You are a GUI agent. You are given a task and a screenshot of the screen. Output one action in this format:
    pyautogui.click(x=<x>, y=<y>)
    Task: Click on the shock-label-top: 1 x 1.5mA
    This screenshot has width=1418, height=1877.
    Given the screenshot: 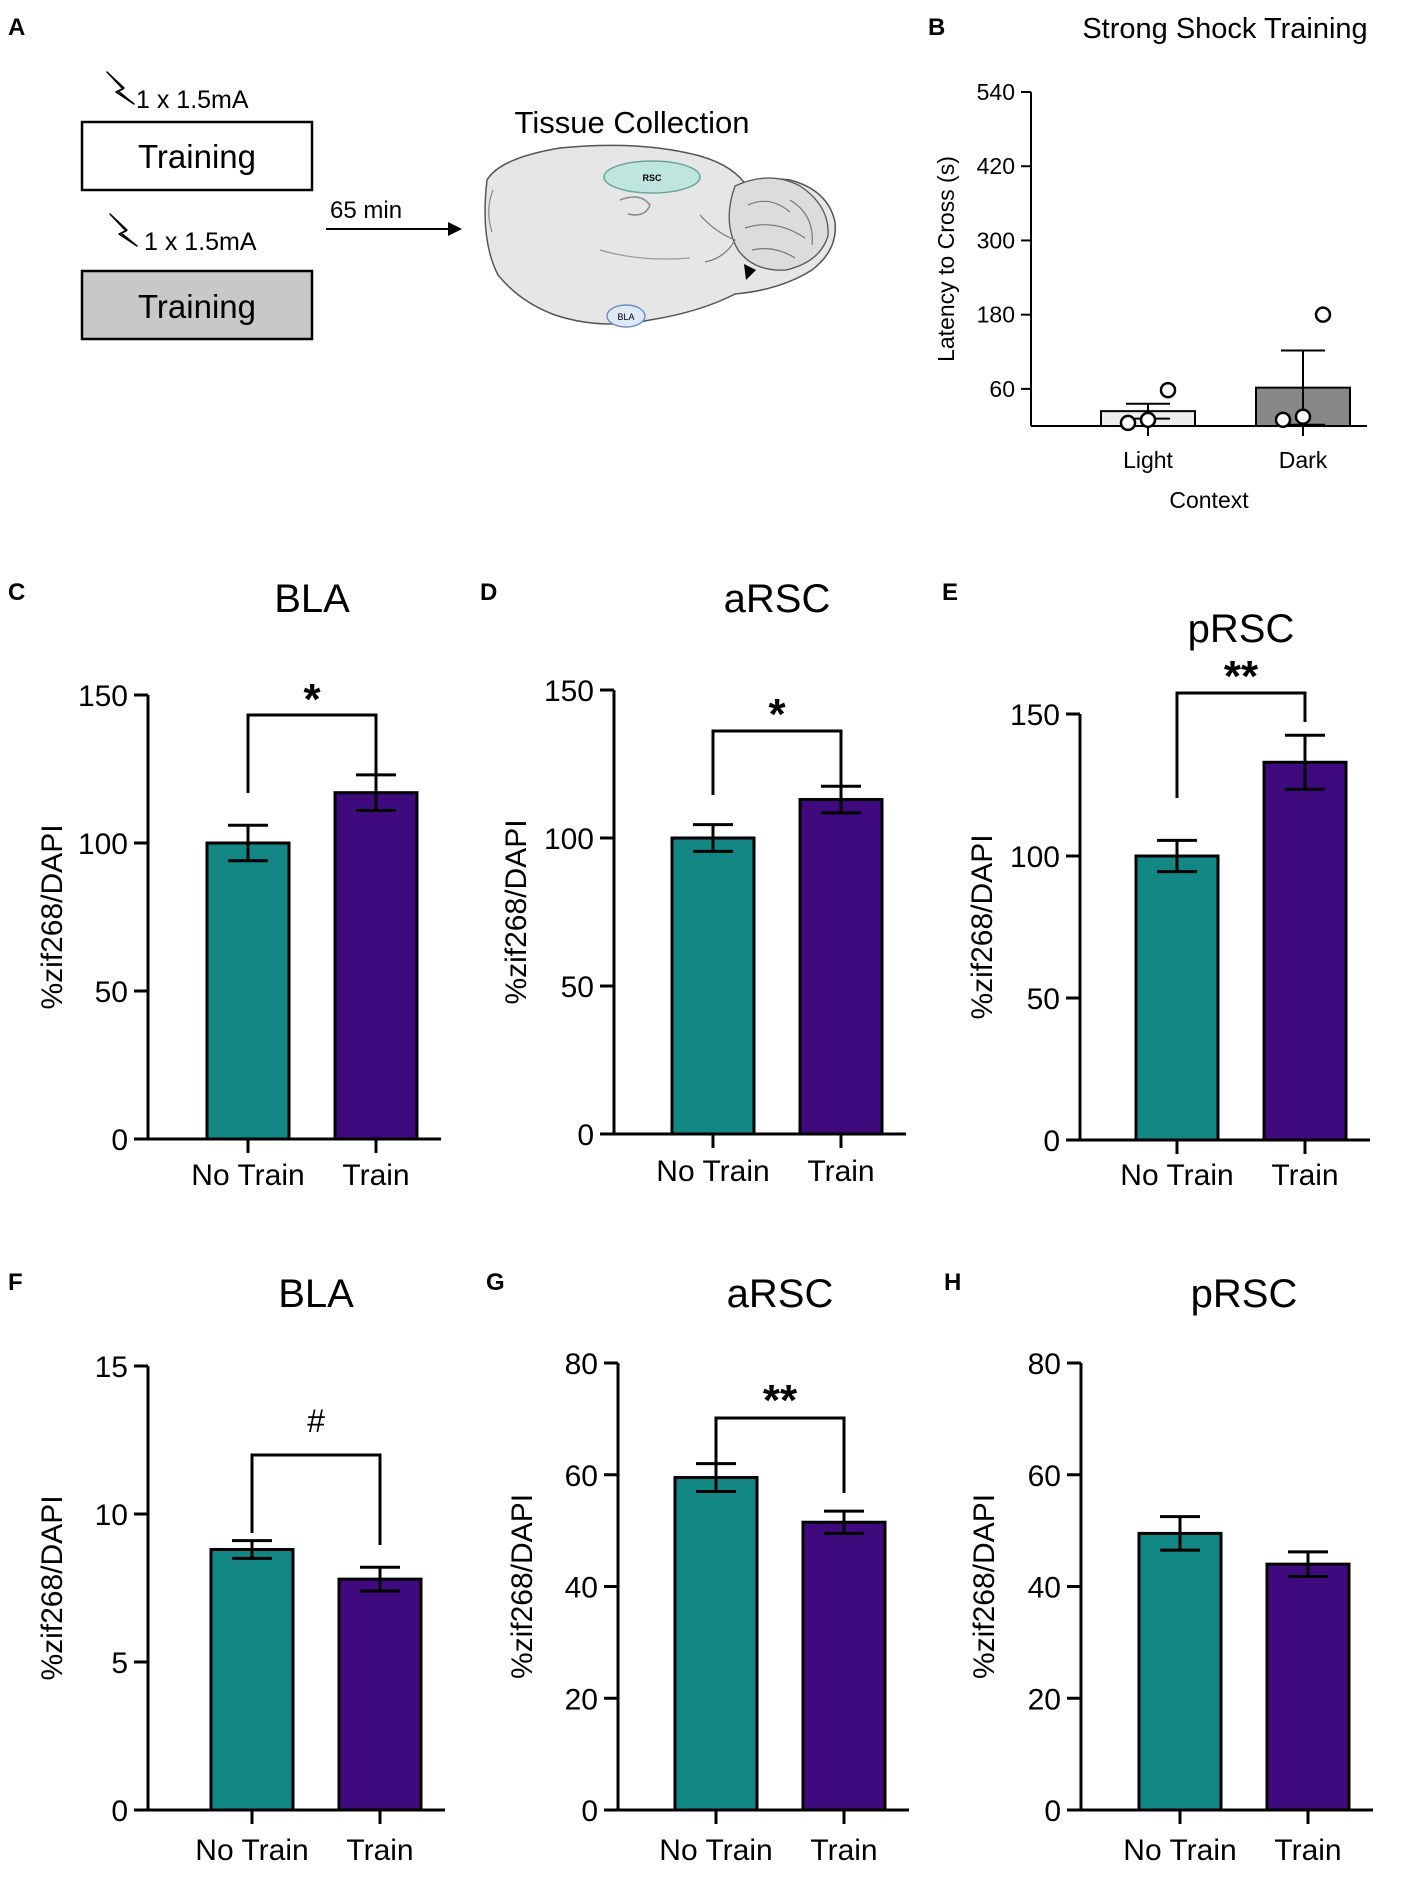 What is the action you would take?
    pyautogui.click(x=192, y=100)
    